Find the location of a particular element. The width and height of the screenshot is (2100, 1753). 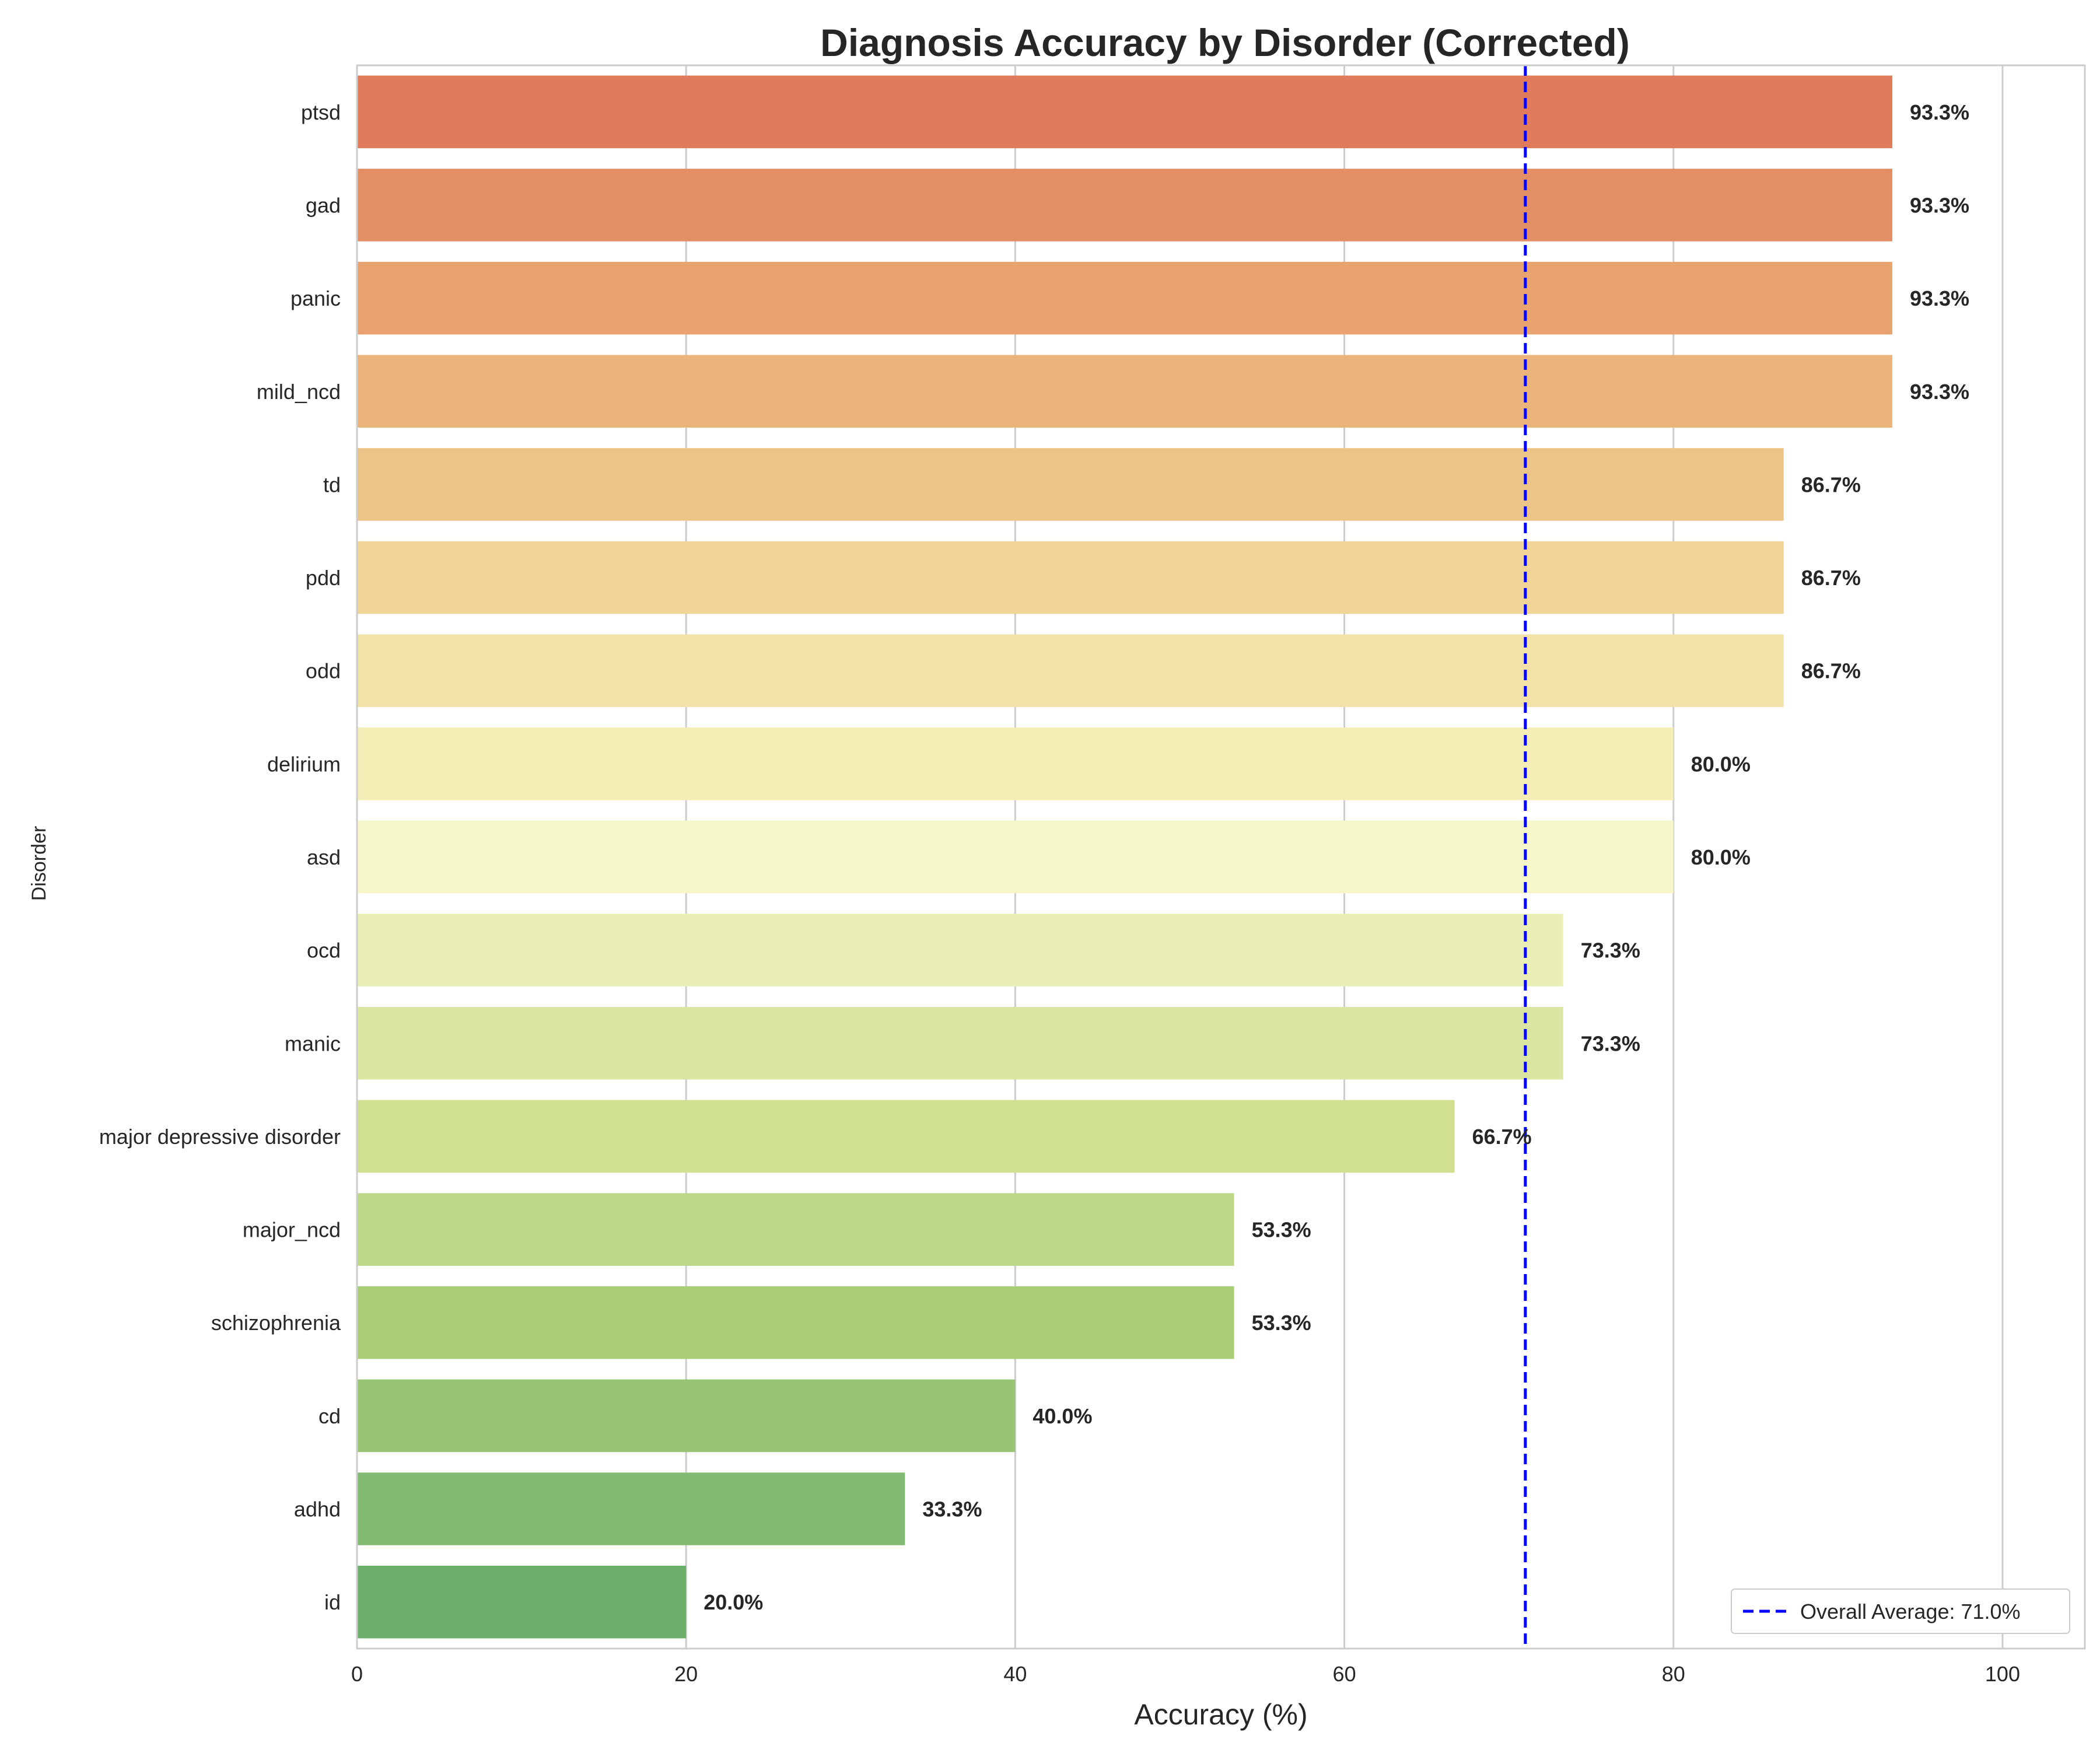

bar-pdd is located at coordinates (1070, 577).